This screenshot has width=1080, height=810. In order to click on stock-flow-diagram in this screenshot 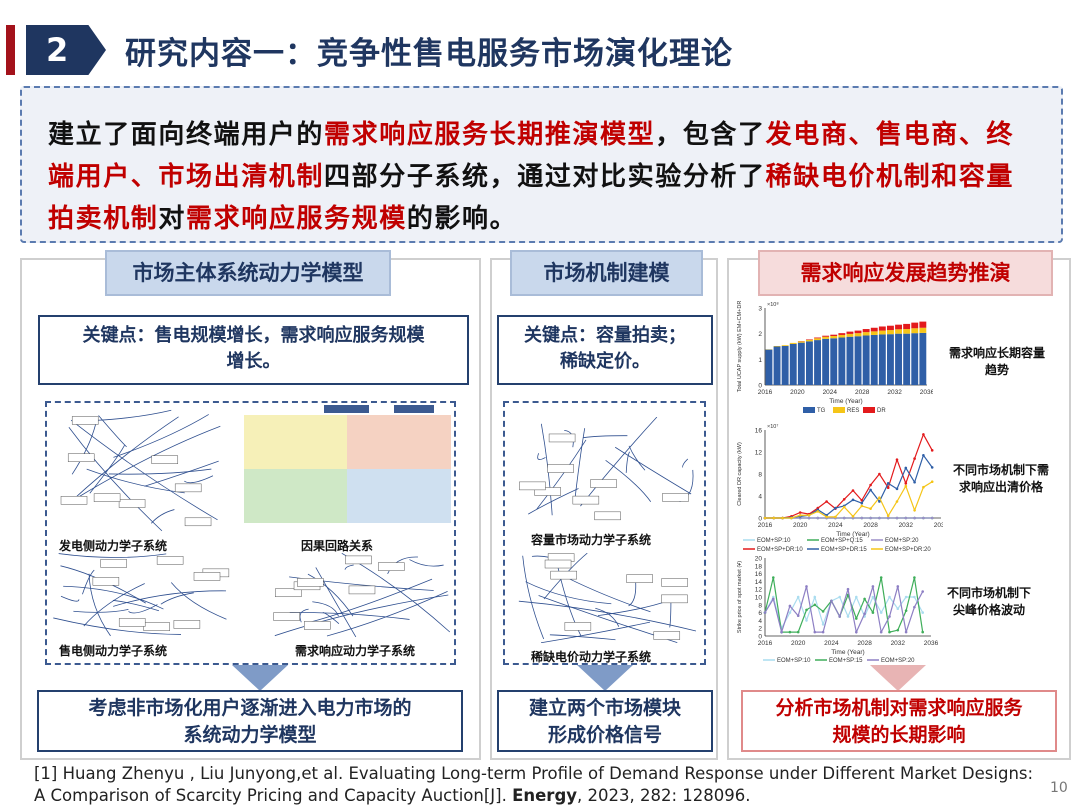, I will do `click(606, 469)`.